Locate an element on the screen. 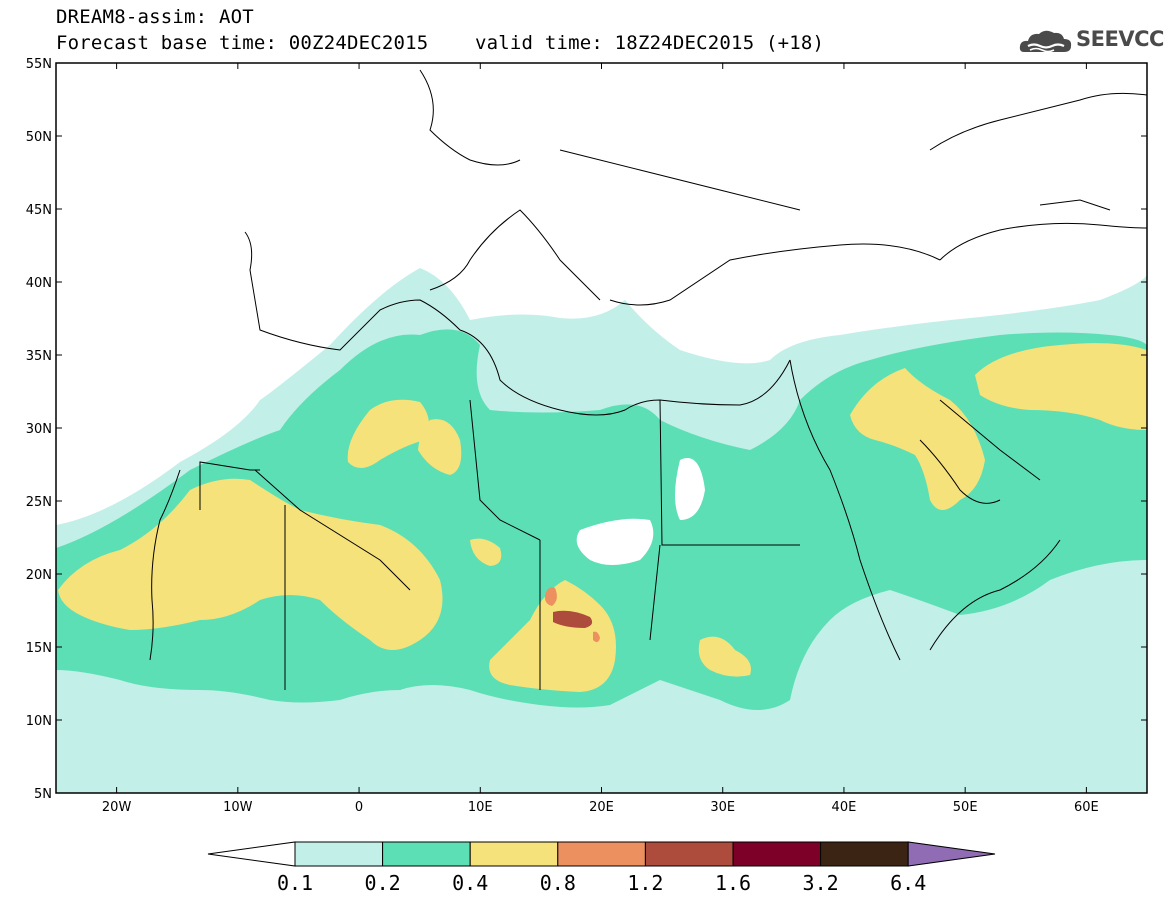 Image resolution: width=1165 pixels, height=905 pixels. x-tick-label: 40E is located at coordinates (844, 807).